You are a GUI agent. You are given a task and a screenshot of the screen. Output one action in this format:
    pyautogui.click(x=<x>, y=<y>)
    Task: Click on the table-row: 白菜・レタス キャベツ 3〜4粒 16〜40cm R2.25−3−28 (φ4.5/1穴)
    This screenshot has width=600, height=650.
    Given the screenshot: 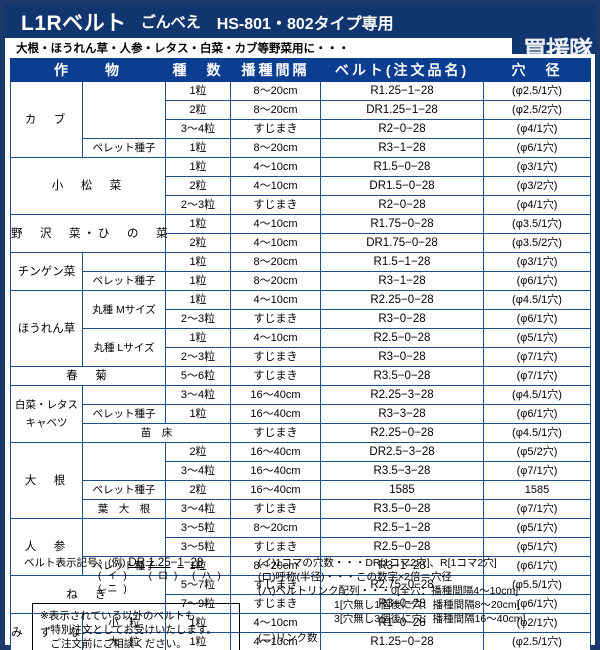 What is the action you would take?
    pyautogui.click(x=300, y=414)
    